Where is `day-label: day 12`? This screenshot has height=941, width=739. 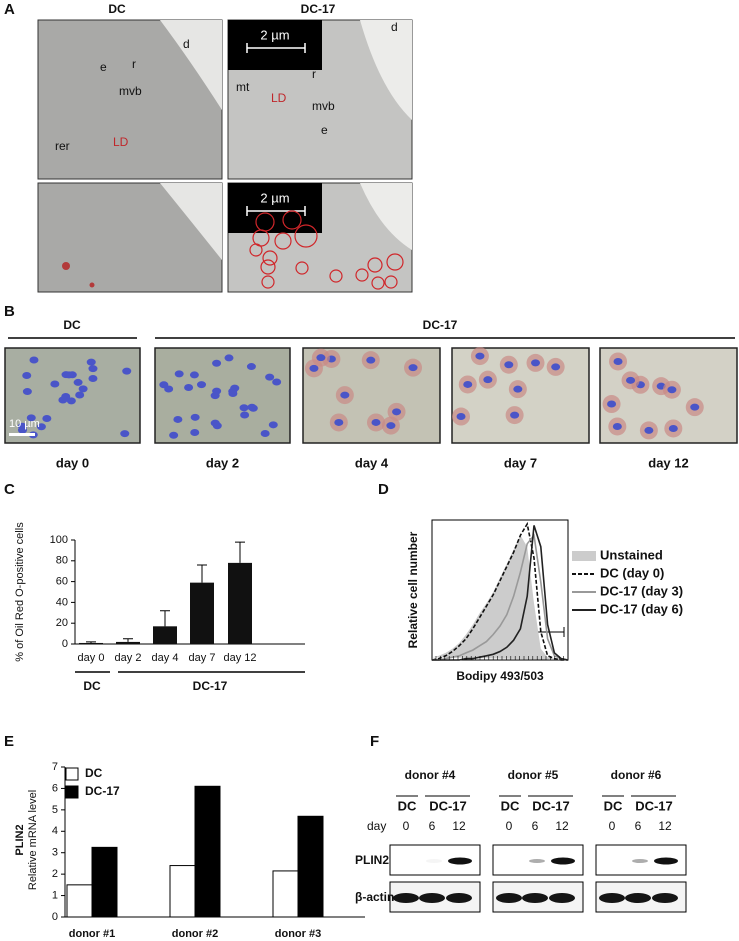
day-label: day 12 is located at coordinates (668, 462).